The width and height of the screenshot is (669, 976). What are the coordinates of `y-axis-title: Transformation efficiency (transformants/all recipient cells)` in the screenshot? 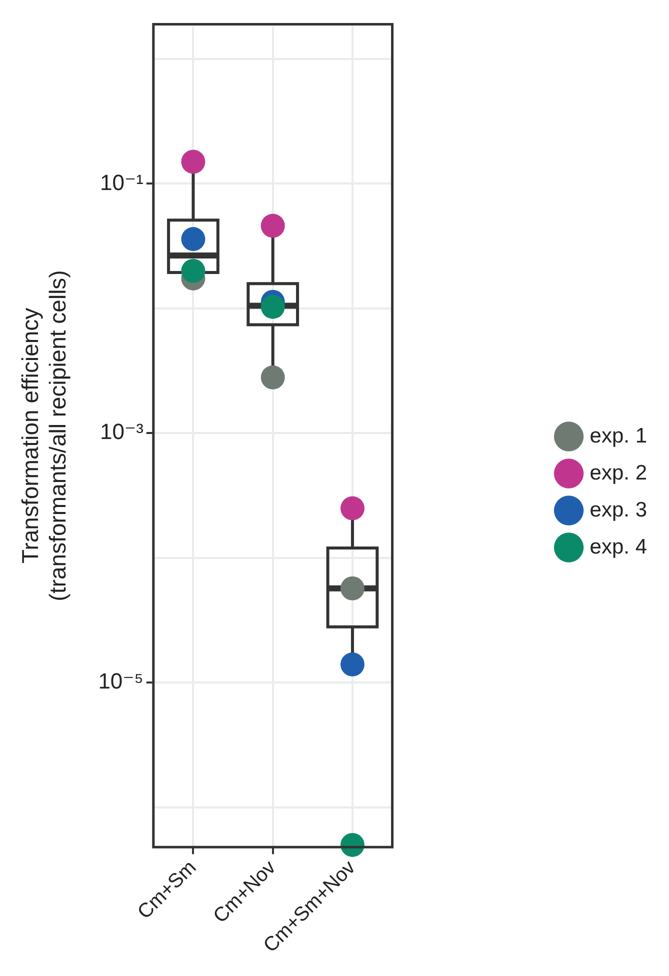 It's located at (44, 436).